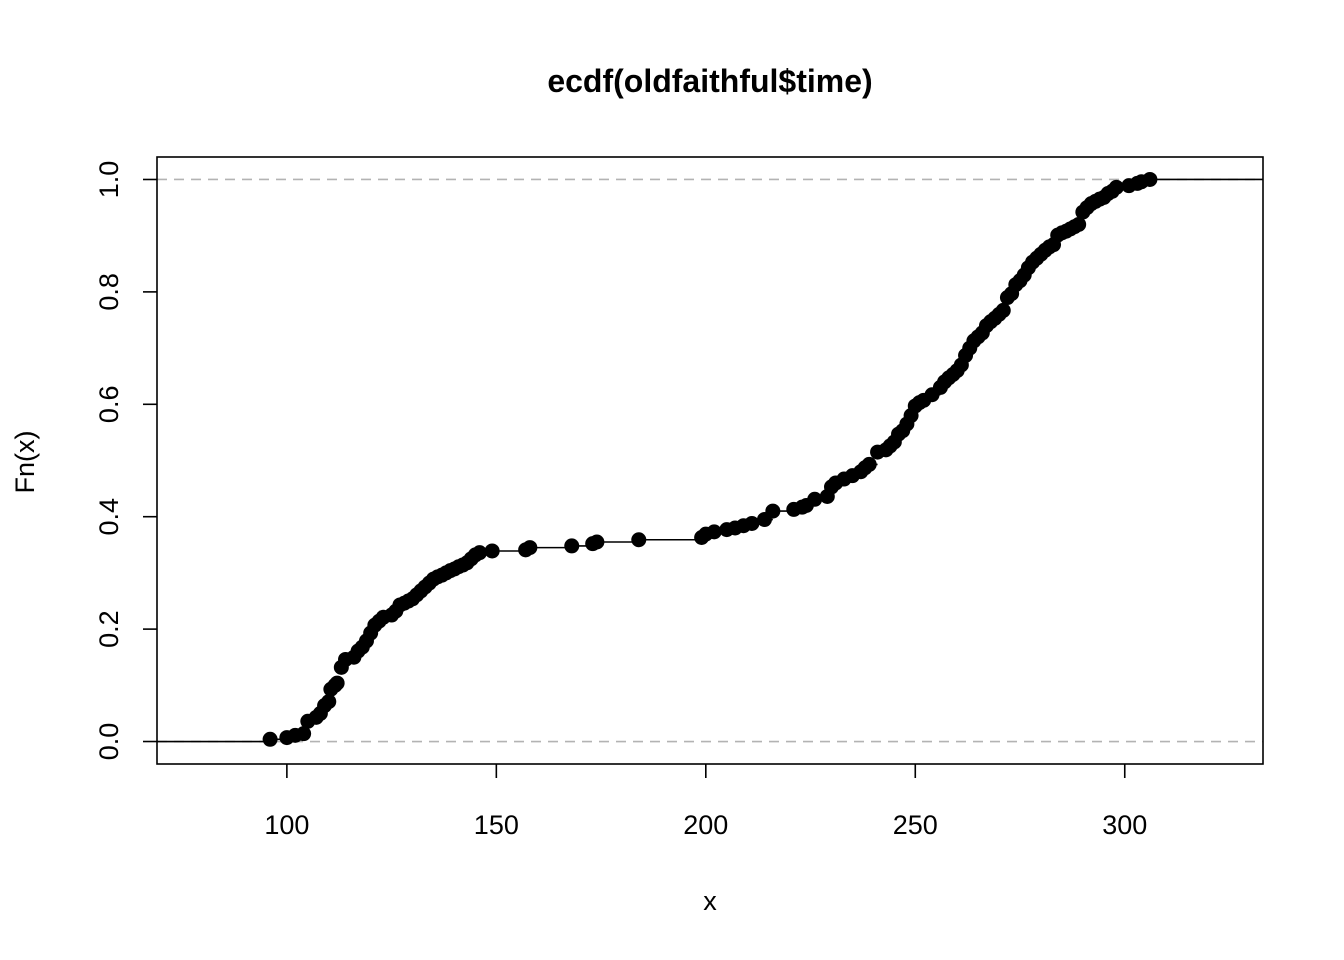 This screenshot has height=960, width=1344. What do you see at coordinates (705, 825) in the screenshot?
I see `x-tick-label: 200` at bounding box center [705, 825].